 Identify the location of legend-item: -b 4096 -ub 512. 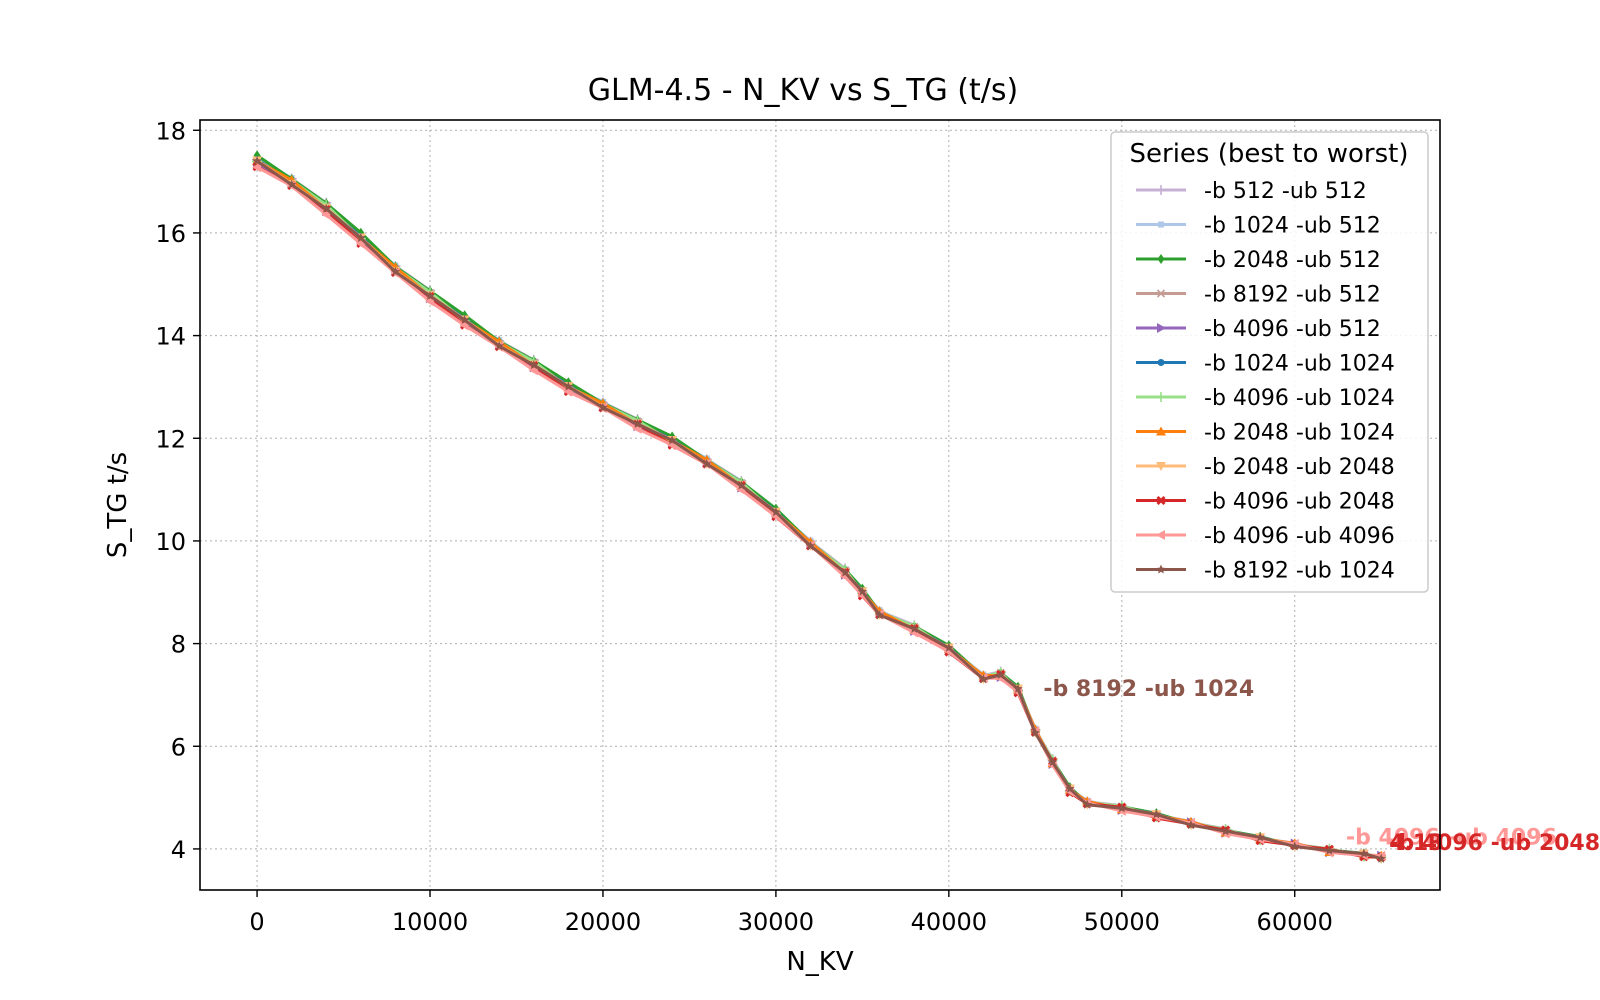
(1258, 329).